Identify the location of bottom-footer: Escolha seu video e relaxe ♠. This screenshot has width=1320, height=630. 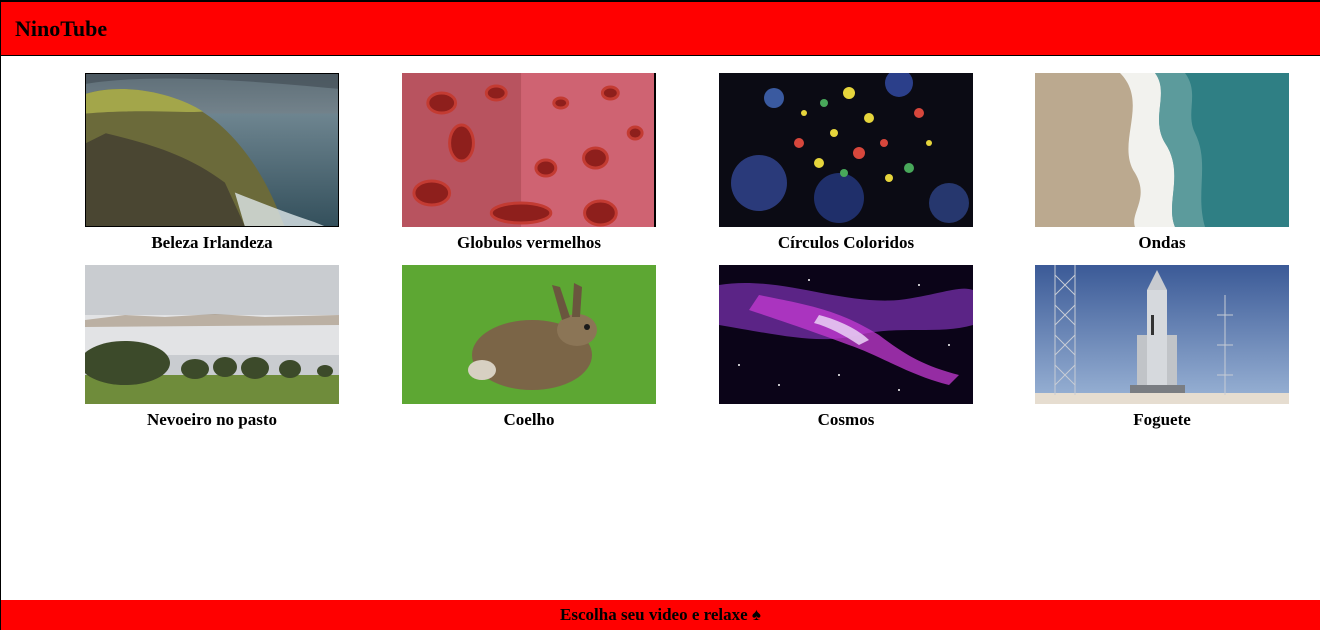
(660, 615).